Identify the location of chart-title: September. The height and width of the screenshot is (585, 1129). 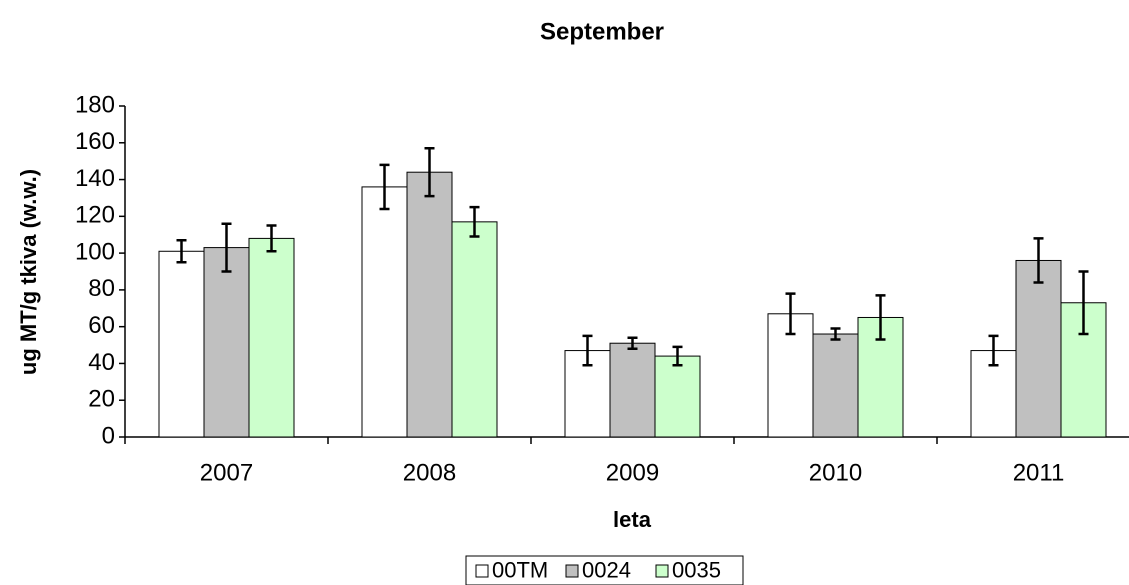
(602, 31).